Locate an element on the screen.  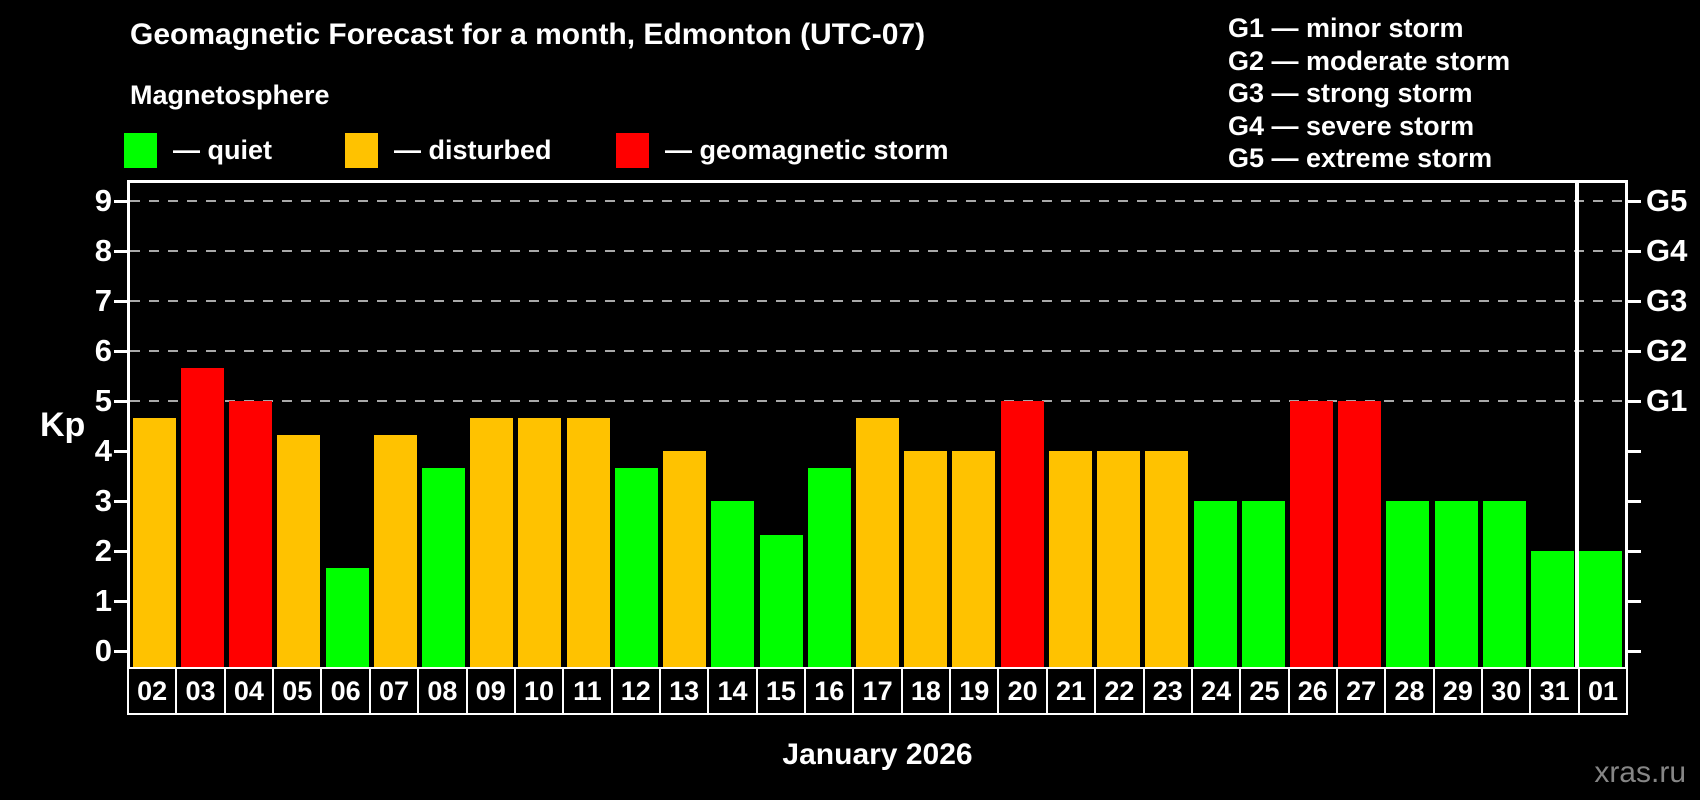
day-label-09: 09 is located at coordinates (490, 691).